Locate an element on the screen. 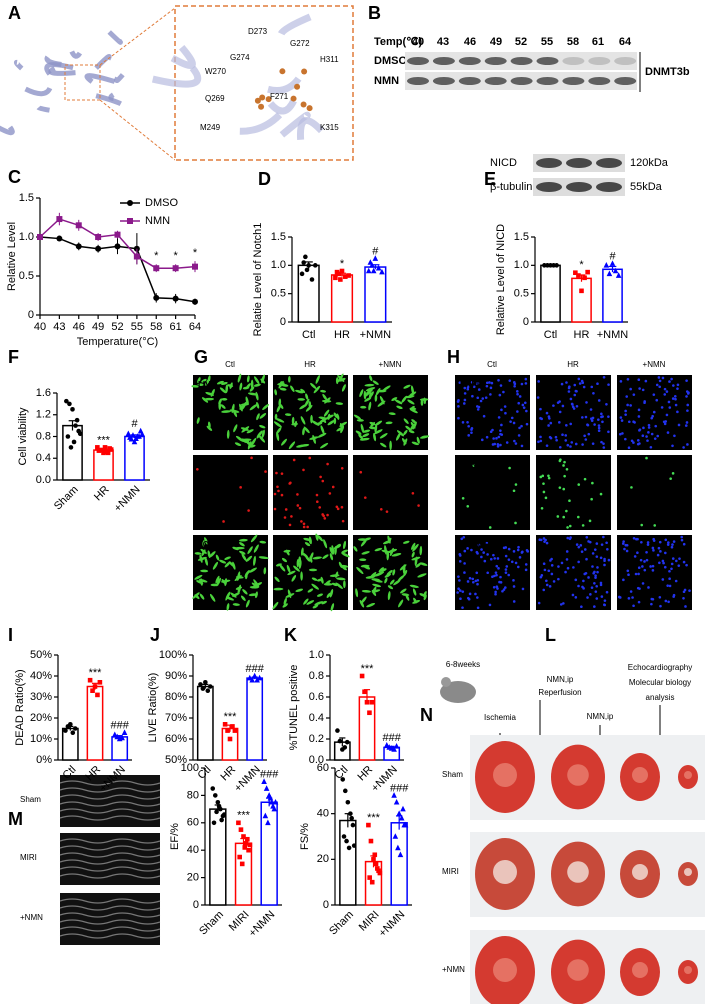 This screenshot has height=1004, width=710. legend-marker is located at coordinates (130, 221).